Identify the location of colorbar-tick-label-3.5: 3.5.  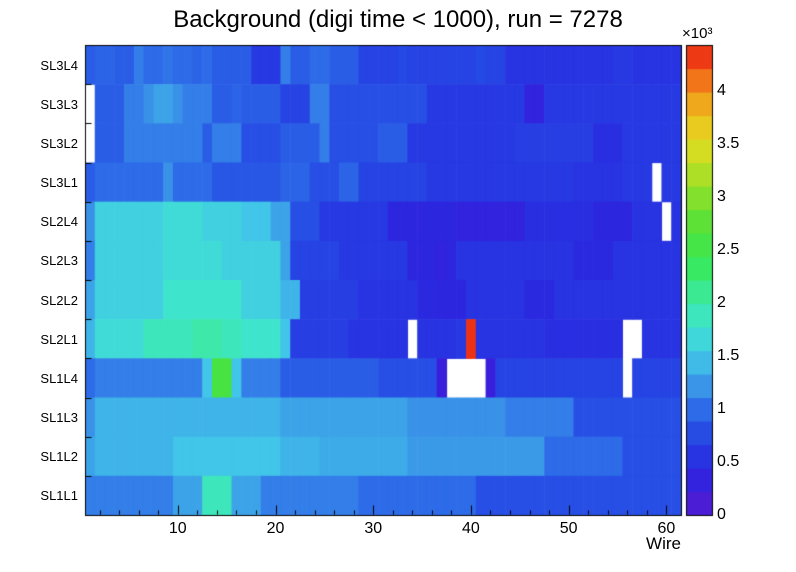
(728, 143).